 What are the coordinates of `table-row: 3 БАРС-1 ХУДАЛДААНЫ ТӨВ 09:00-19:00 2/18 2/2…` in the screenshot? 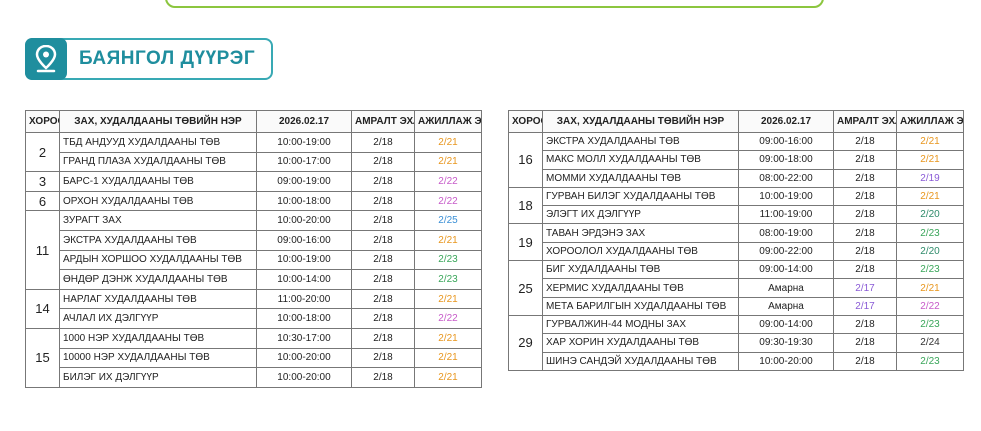 It's located at (253, 181).